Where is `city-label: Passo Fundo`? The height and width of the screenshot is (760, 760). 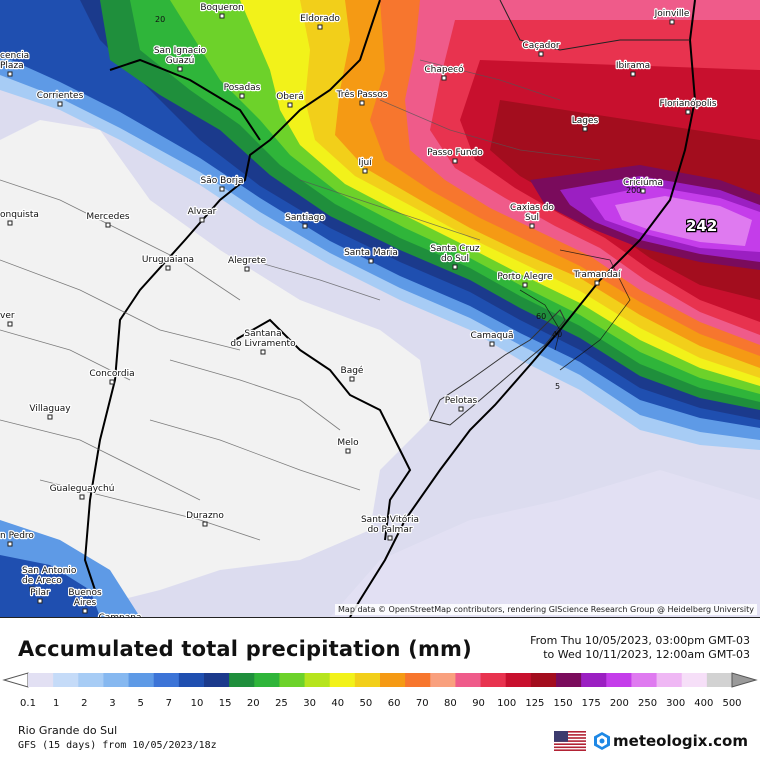
city-label: Passo Fundo is located at coordinates (455, 153).